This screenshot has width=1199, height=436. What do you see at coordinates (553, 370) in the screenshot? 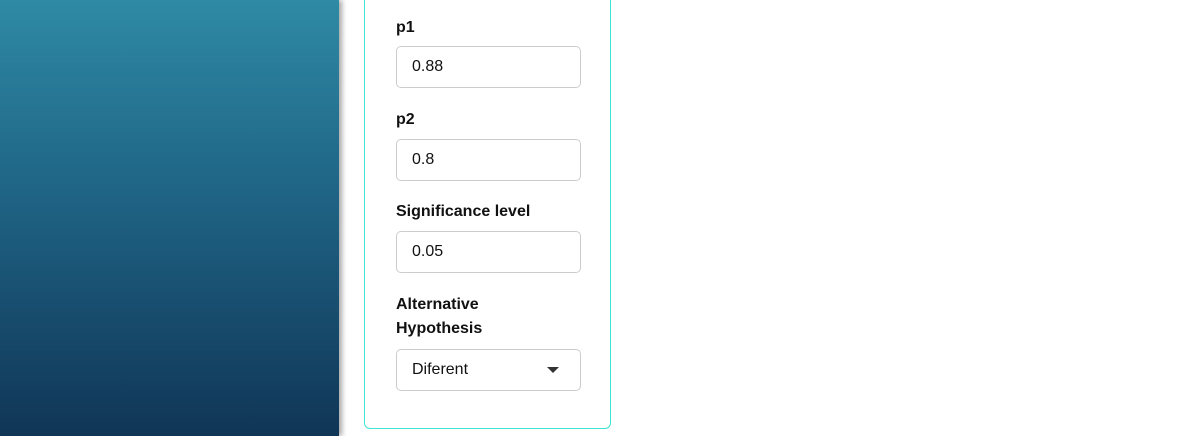
I see `caret-down-icon` at bounding box center [553, 370].